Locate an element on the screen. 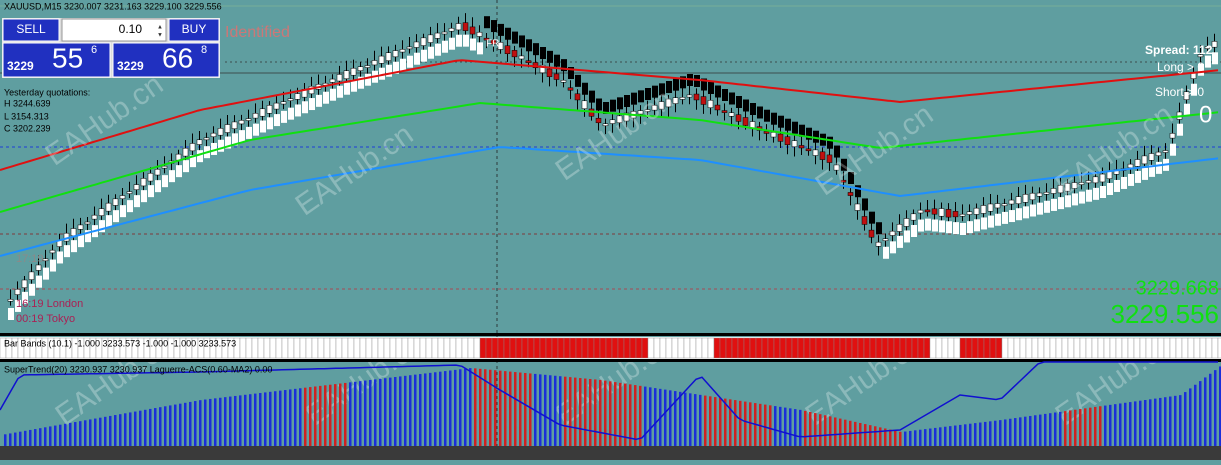  buy-price-prefix: 3229 is located at coordinates (130, 66).